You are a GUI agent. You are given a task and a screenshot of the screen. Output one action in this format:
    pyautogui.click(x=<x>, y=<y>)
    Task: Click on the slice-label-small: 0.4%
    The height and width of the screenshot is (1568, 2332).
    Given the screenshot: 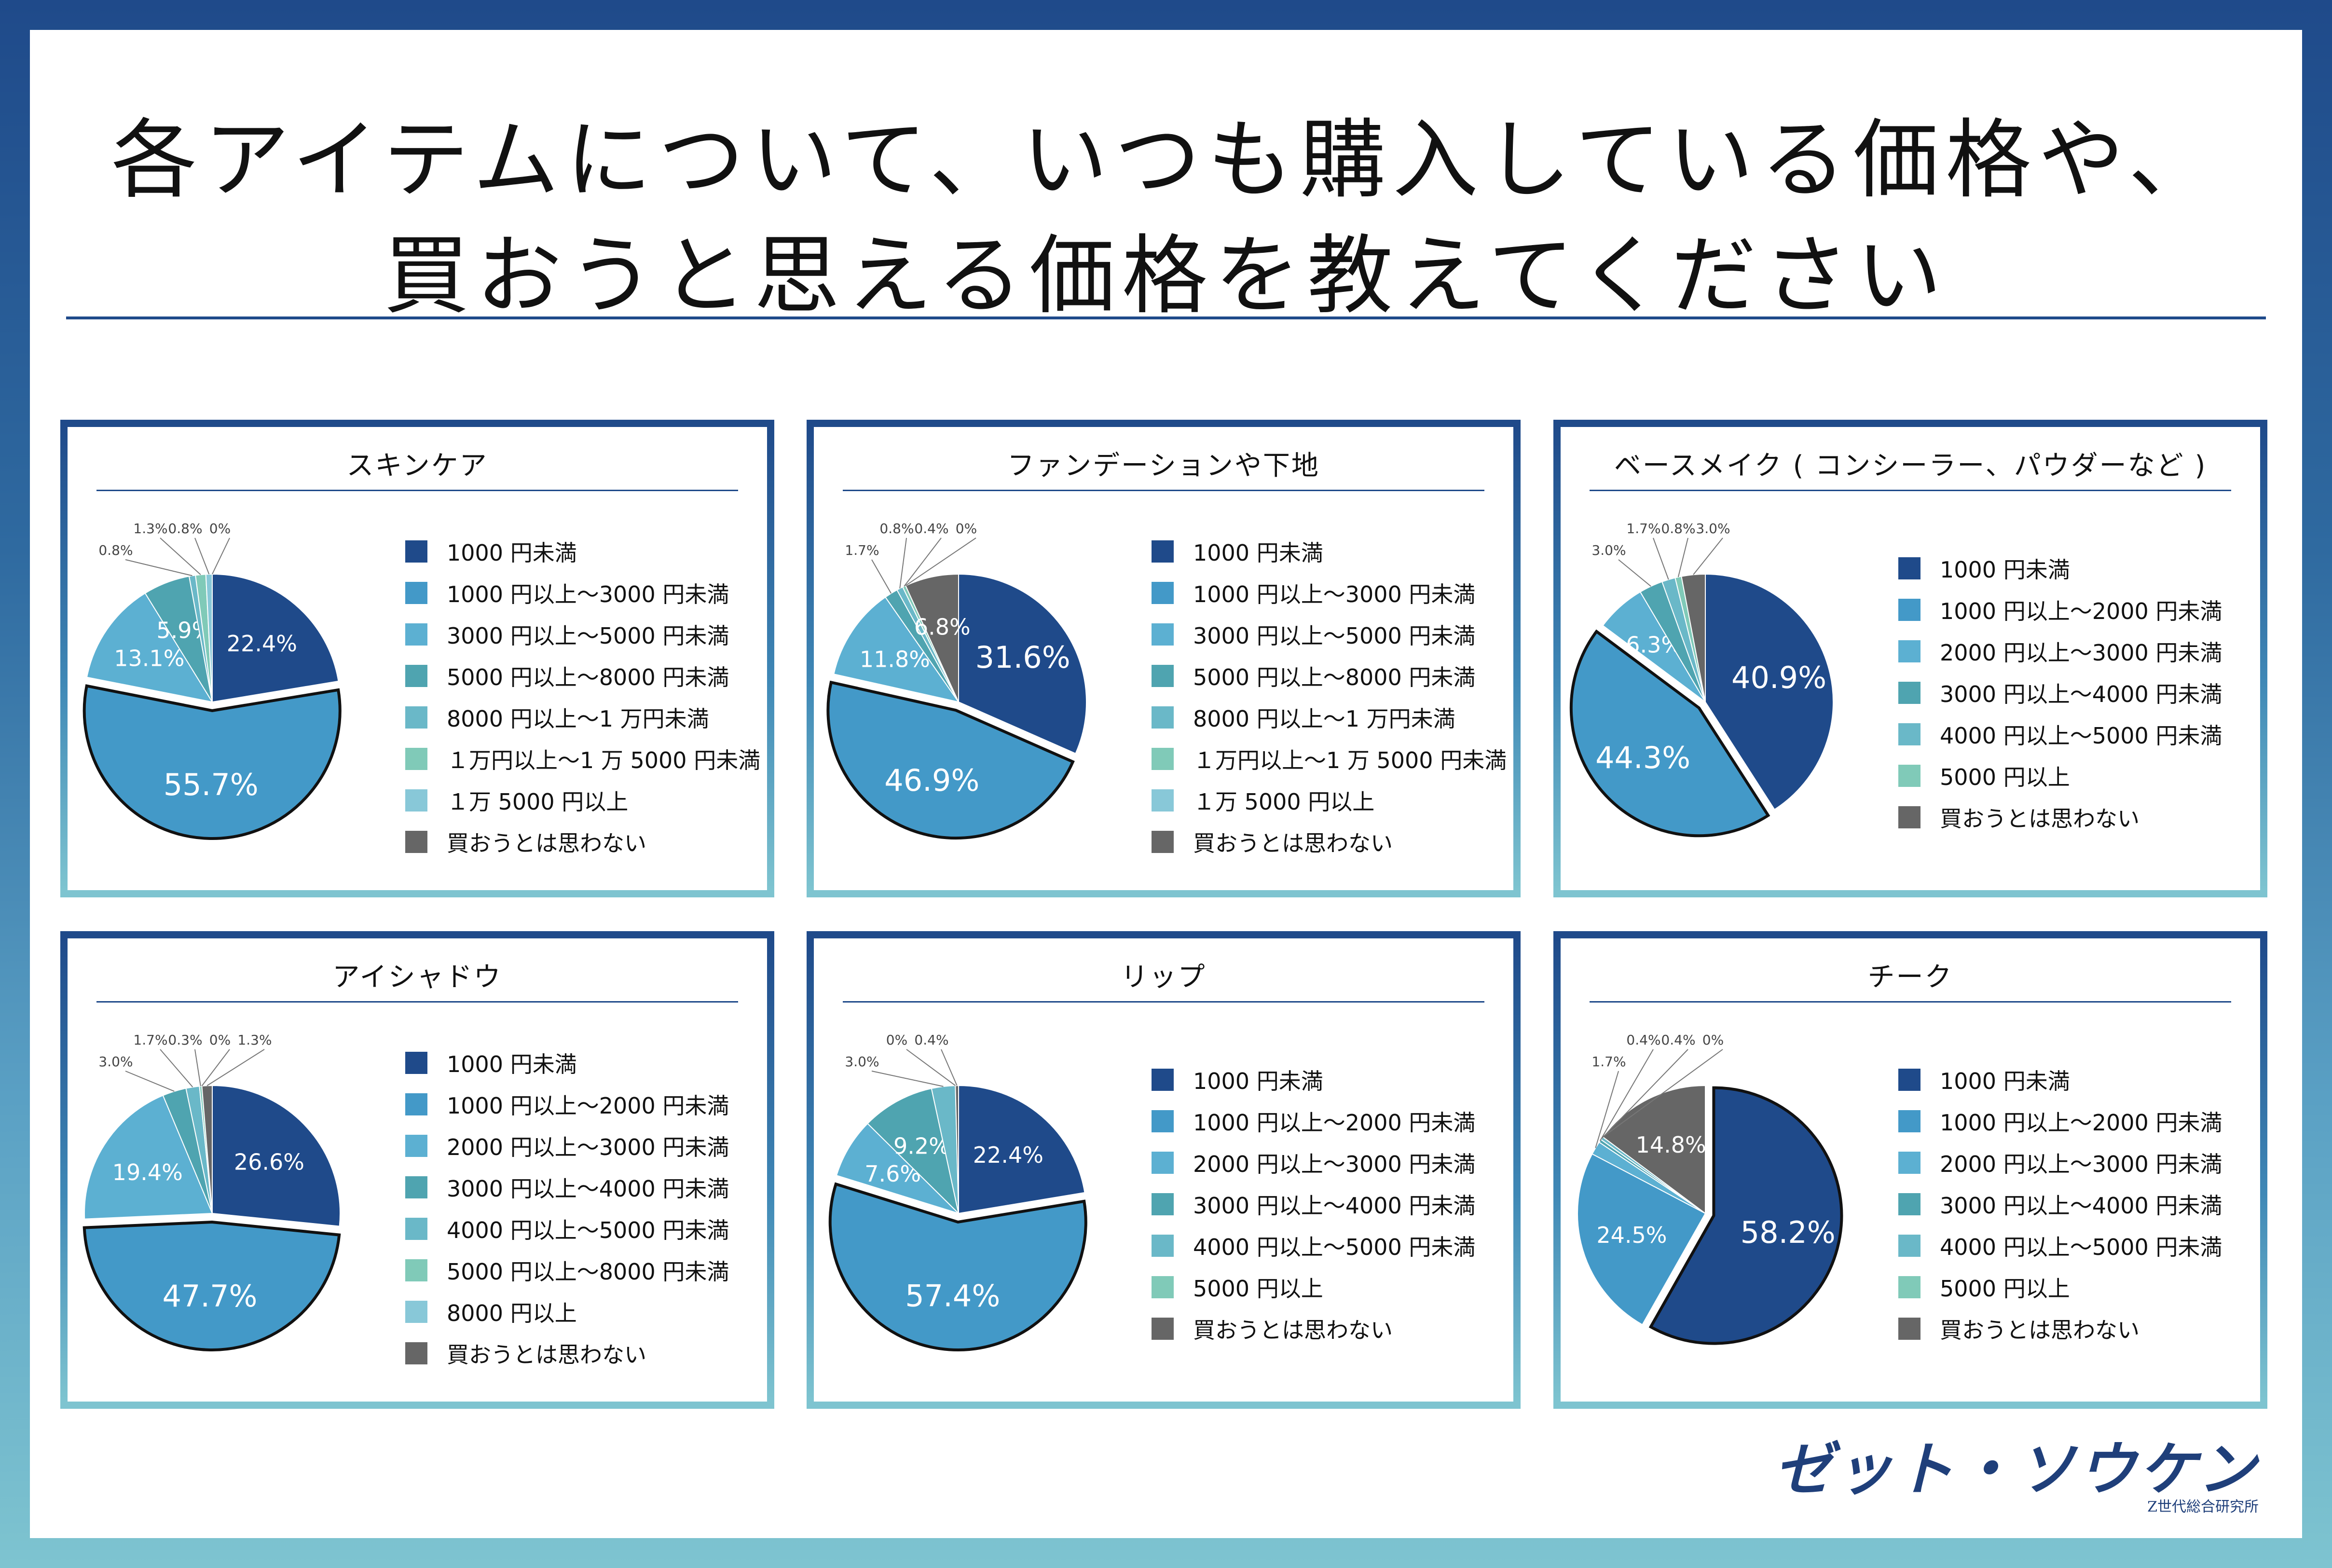 What is the action you would take?
    pyautogui.click(x=931, y=528)
    